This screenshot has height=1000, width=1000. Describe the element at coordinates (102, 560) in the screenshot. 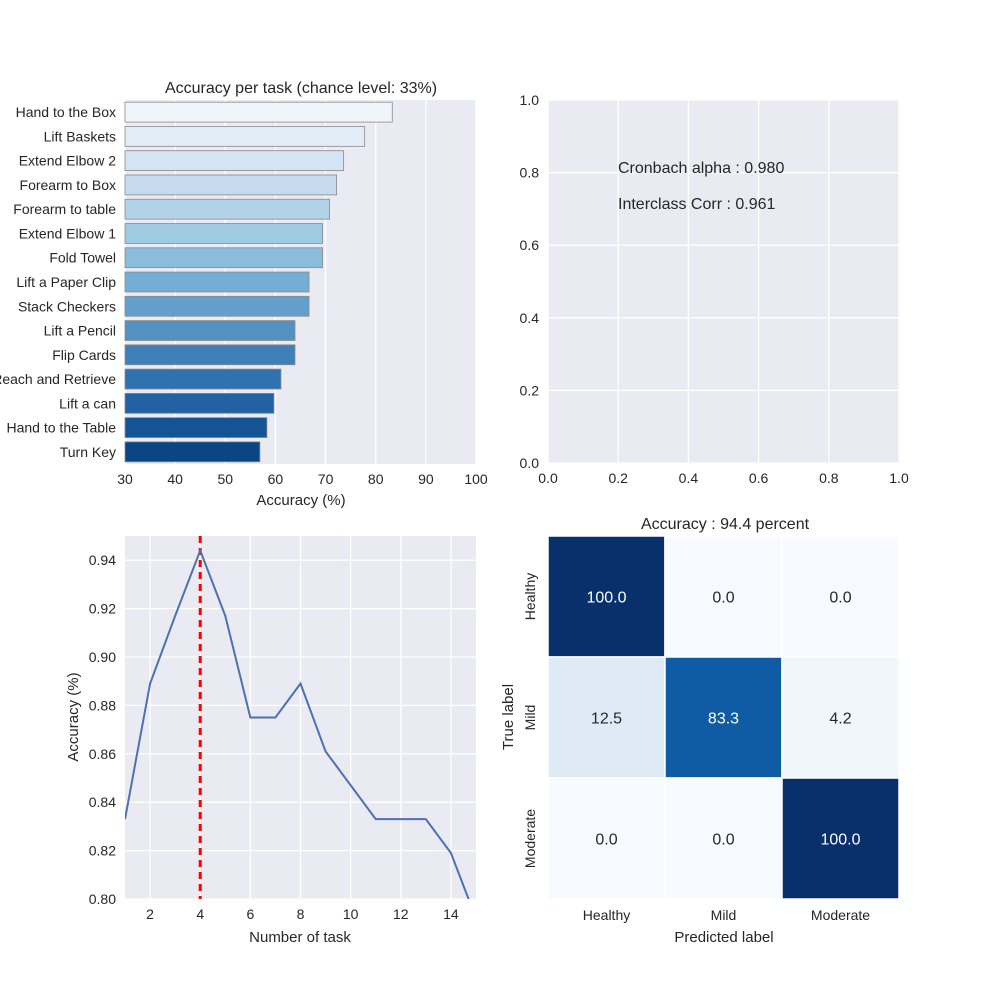

I see `line-y-tick-label: 0.94` at that location.